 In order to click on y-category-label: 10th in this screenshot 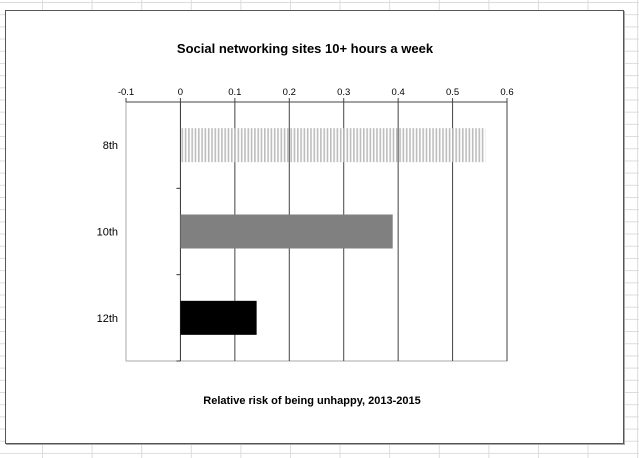, I will do `click(107, 233)`.